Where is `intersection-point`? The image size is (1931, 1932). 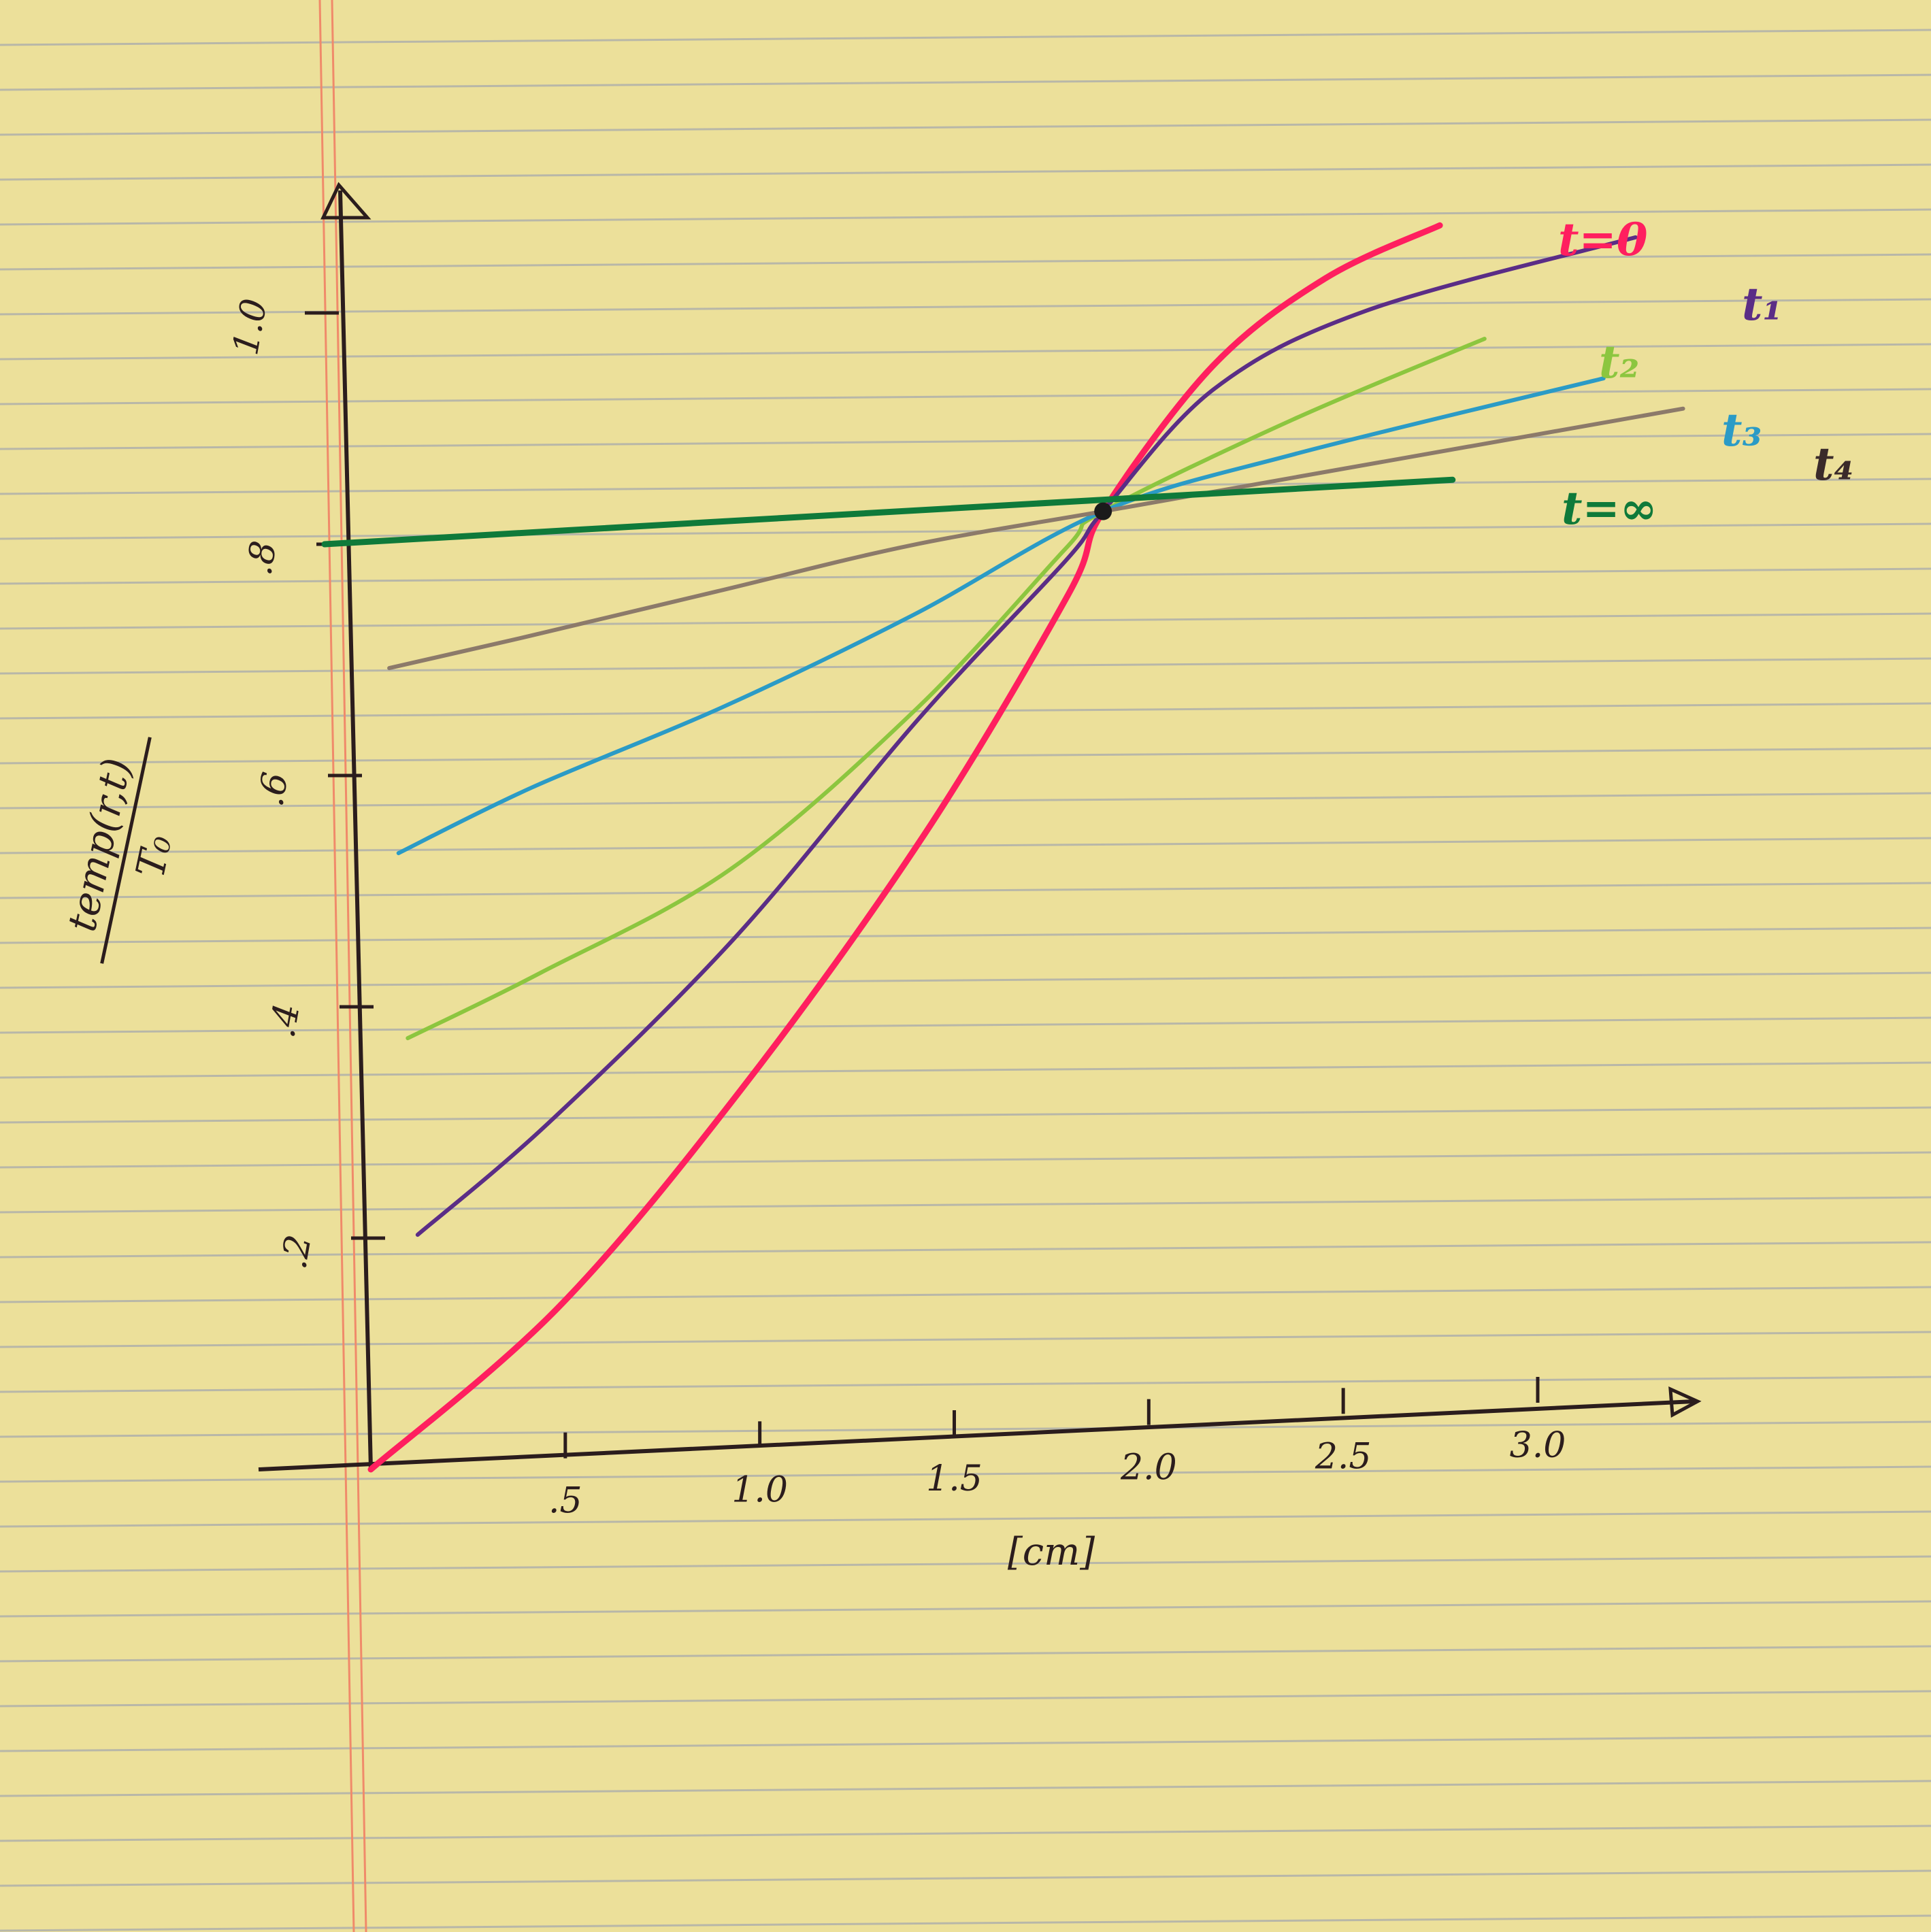
intersection-point is located at coordinates (1103, 511).